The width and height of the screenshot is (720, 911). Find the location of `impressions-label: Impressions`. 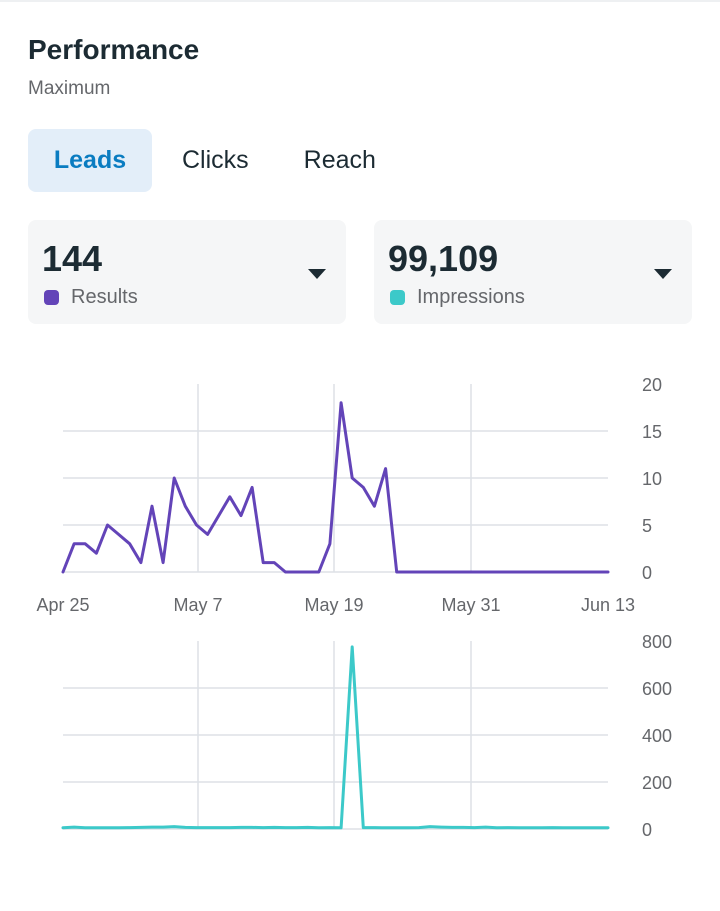

impressions-label: Impressions is located at coordinates (471, 297).